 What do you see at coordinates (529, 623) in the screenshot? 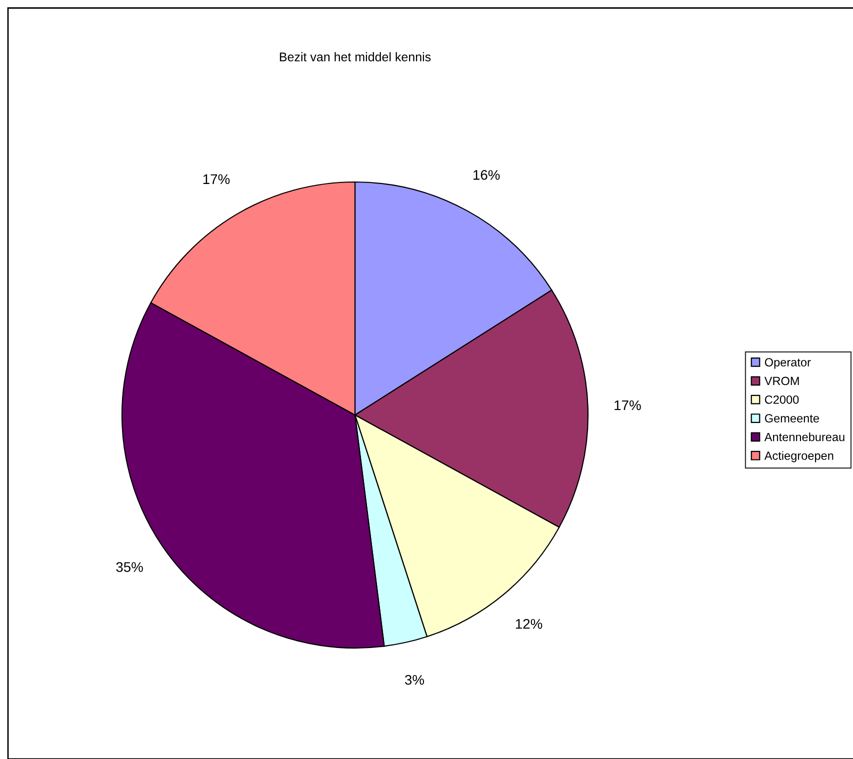
I see `data-label: 12%` at bounding box center [529, 623].